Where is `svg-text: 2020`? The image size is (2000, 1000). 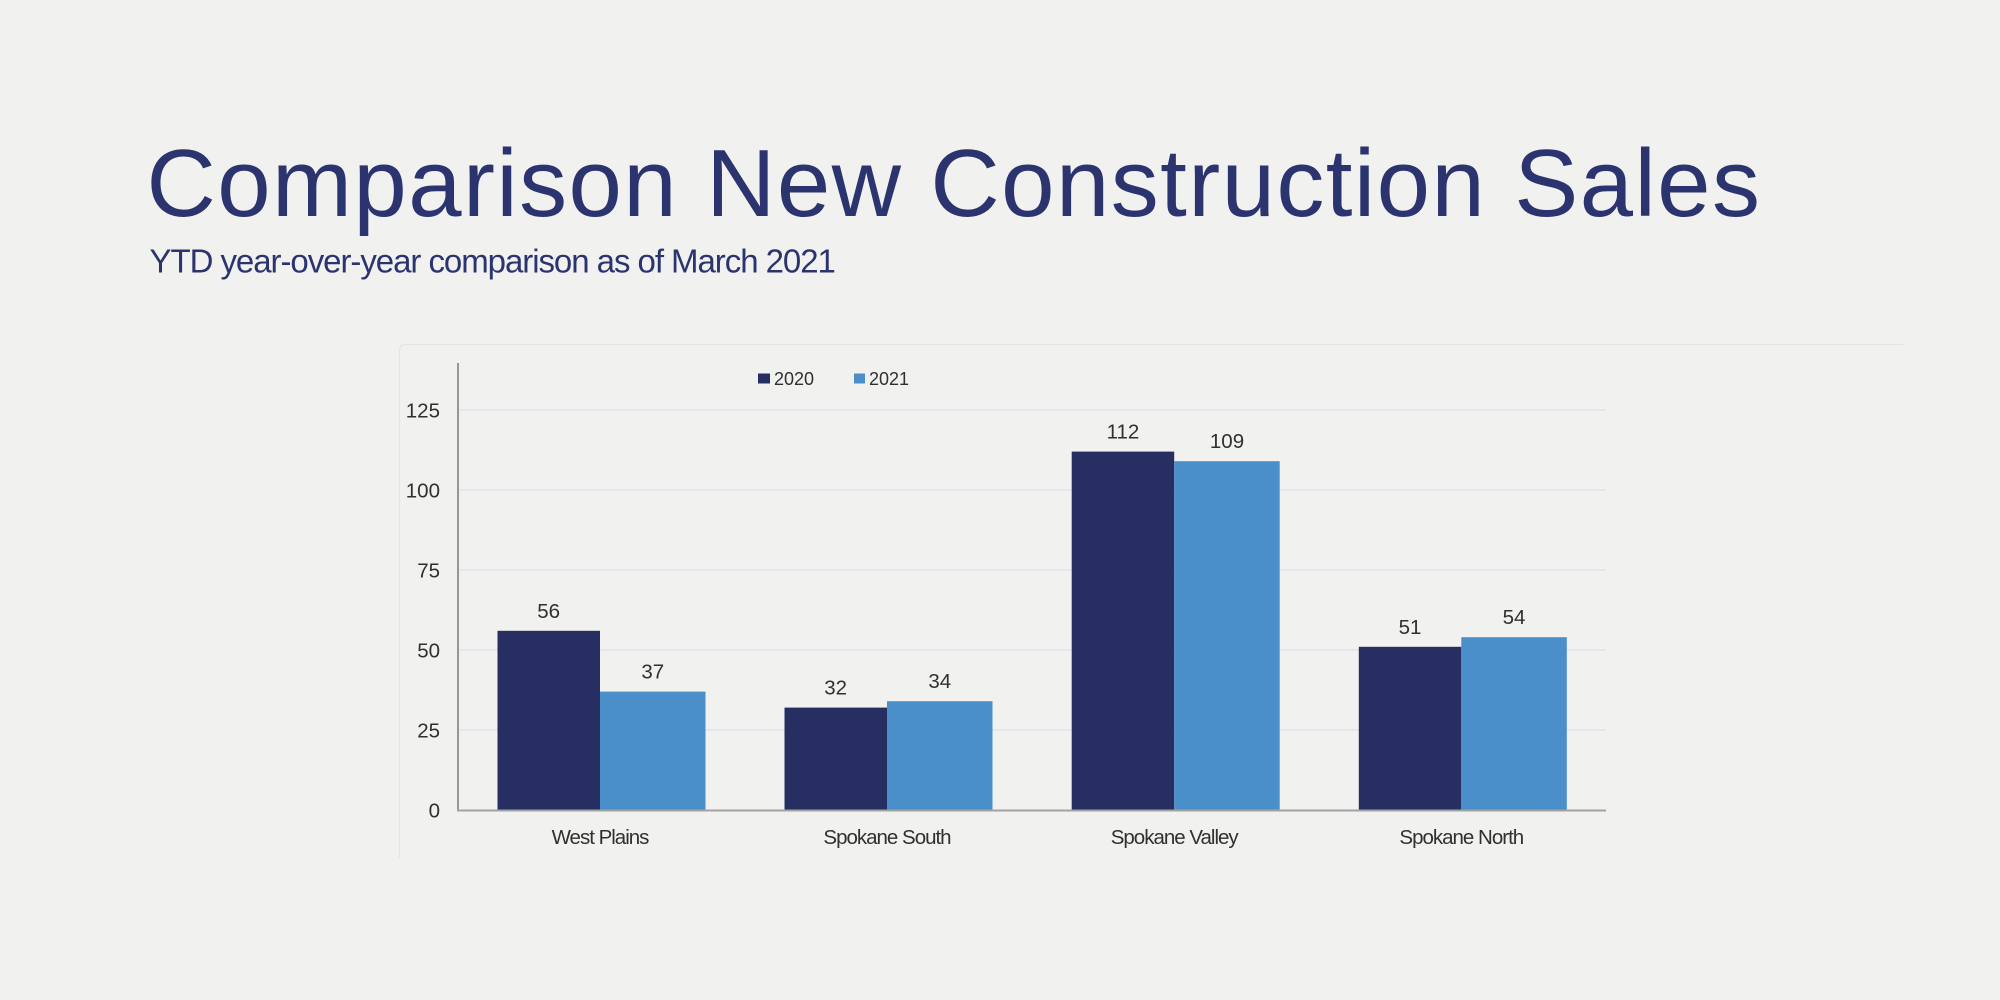
svg-text: 2020 is located at coordinates (794, 379).